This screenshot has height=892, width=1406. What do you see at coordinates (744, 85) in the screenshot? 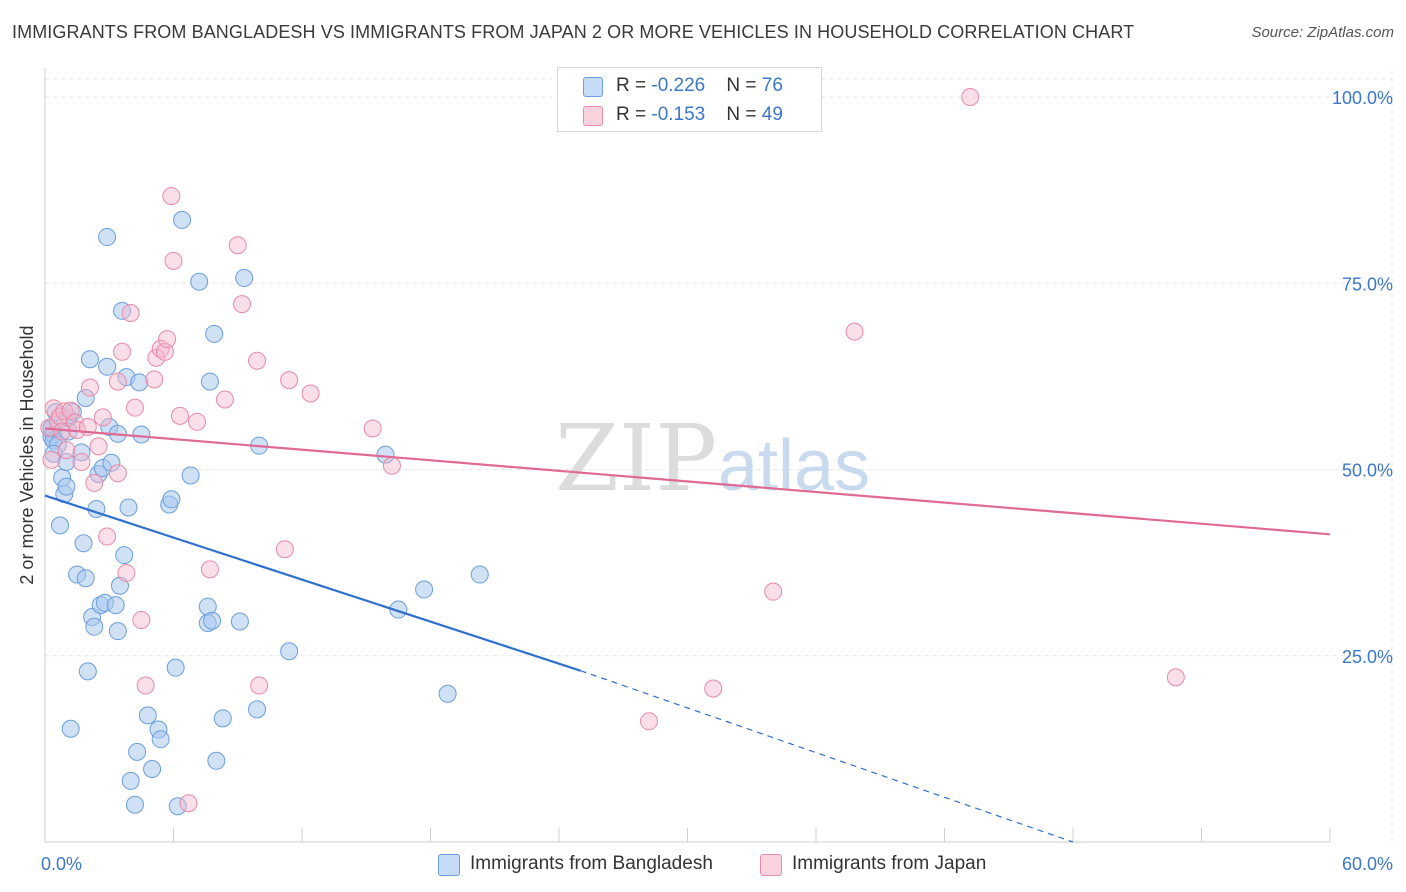
I see `n-label: N =` at bounding box center [744, 85].